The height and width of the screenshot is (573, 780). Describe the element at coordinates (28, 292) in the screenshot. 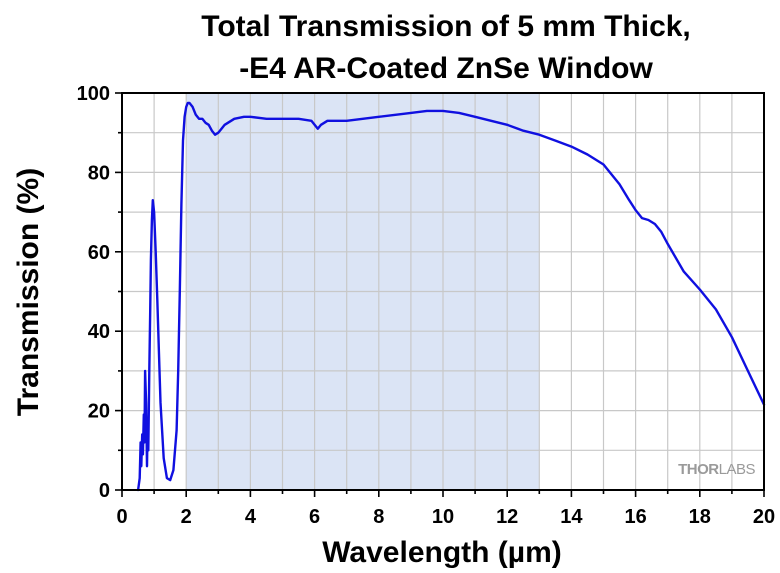

I see `y-axis-label: Transmission (%)` at that location.